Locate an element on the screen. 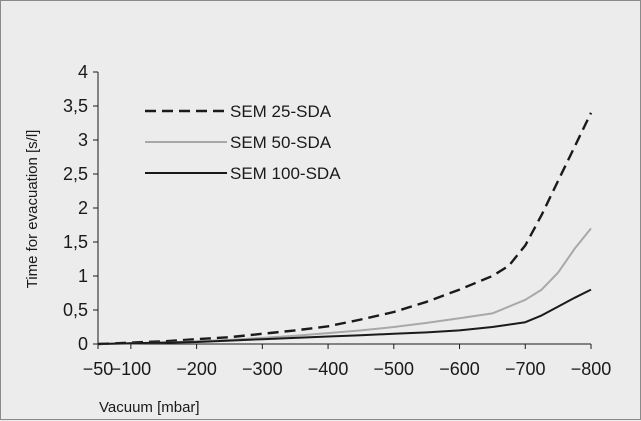  y-tick-label: 0 is located at coordinates (83, 344).